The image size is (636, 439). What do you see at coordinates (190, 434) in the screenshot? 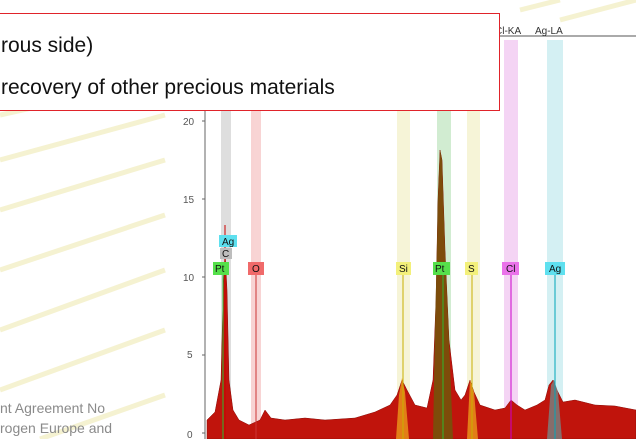
I see `y-tick-0: 0` at bounding box center [190, 434].